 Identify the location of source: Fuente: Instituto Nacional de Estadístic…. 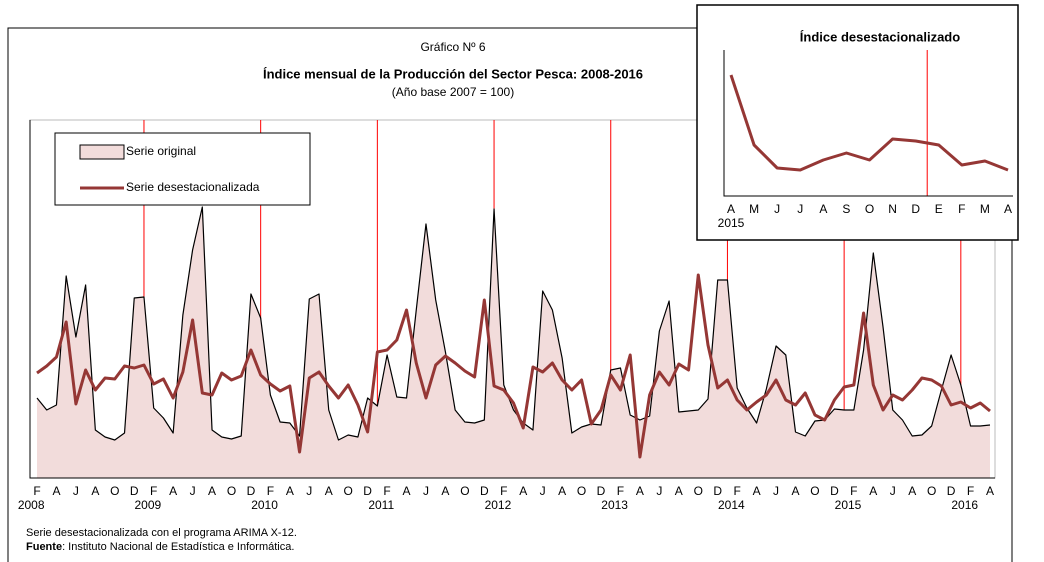
(160, 547).